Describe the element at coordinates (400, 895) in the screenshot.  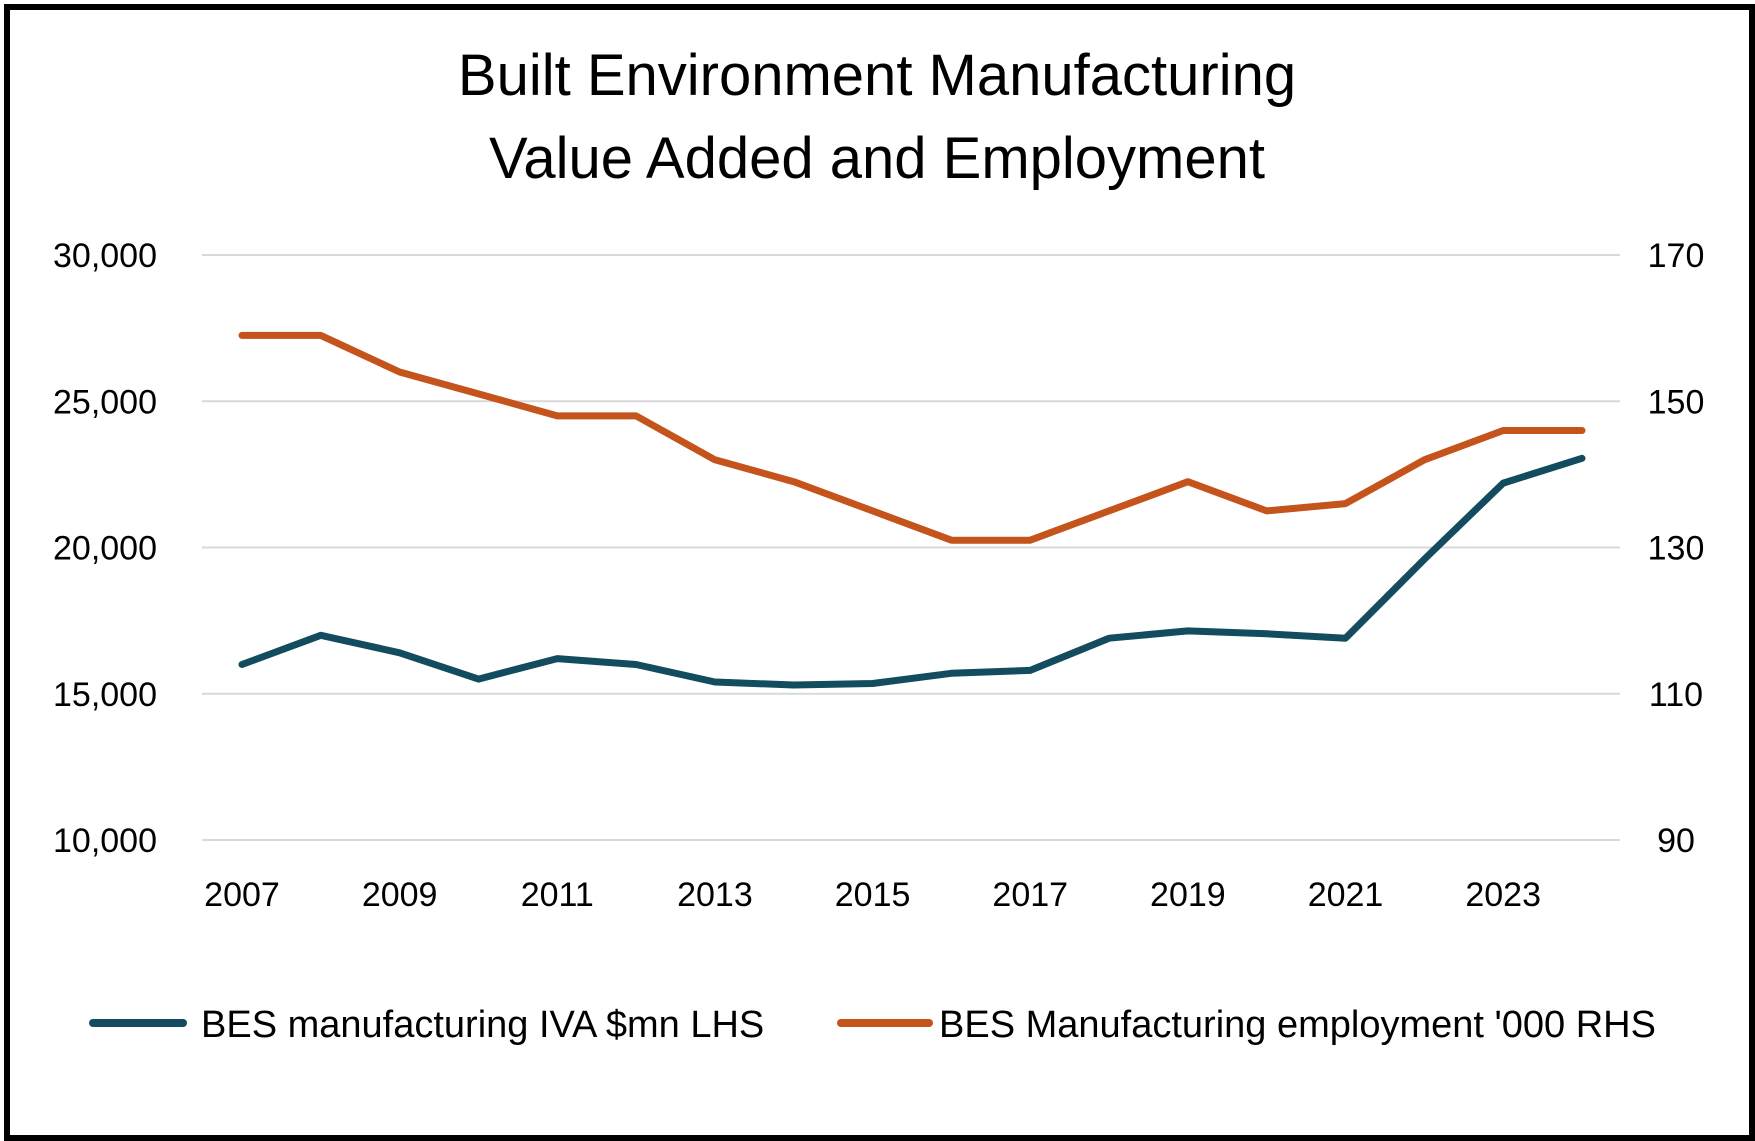
I see `x-tick-label: 2009` at that location.